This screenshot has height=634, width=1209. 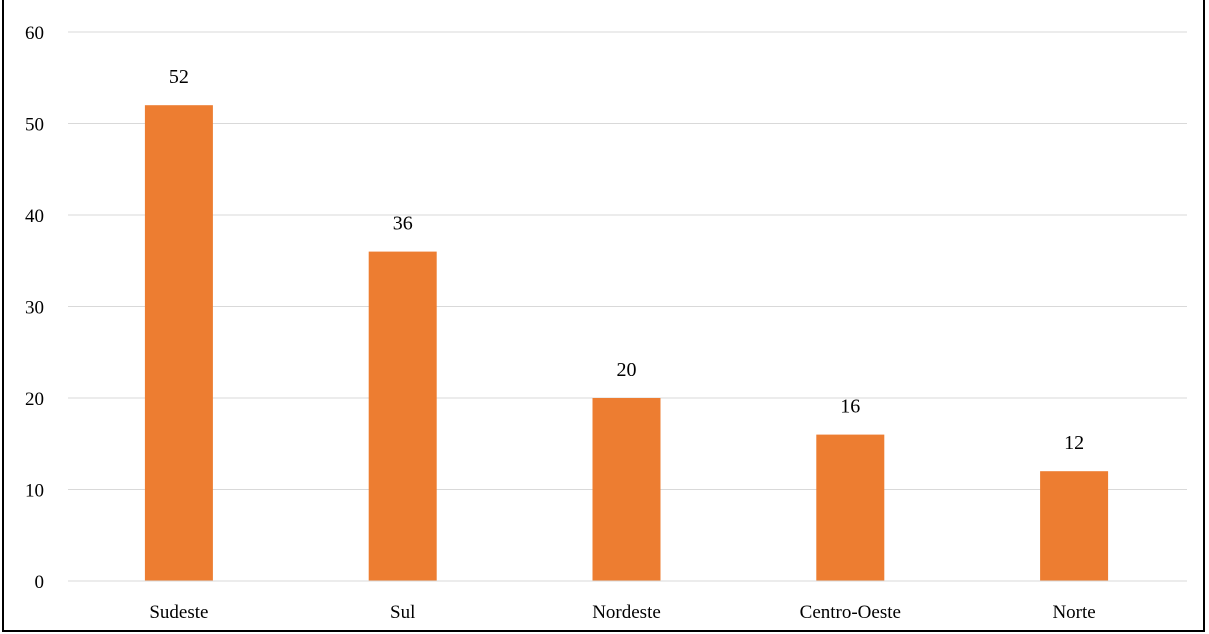 I want to click on x-axis-labels: Sudeste Sul Nordeste Centro-Oeste Norte, so click(x=622, y=612).